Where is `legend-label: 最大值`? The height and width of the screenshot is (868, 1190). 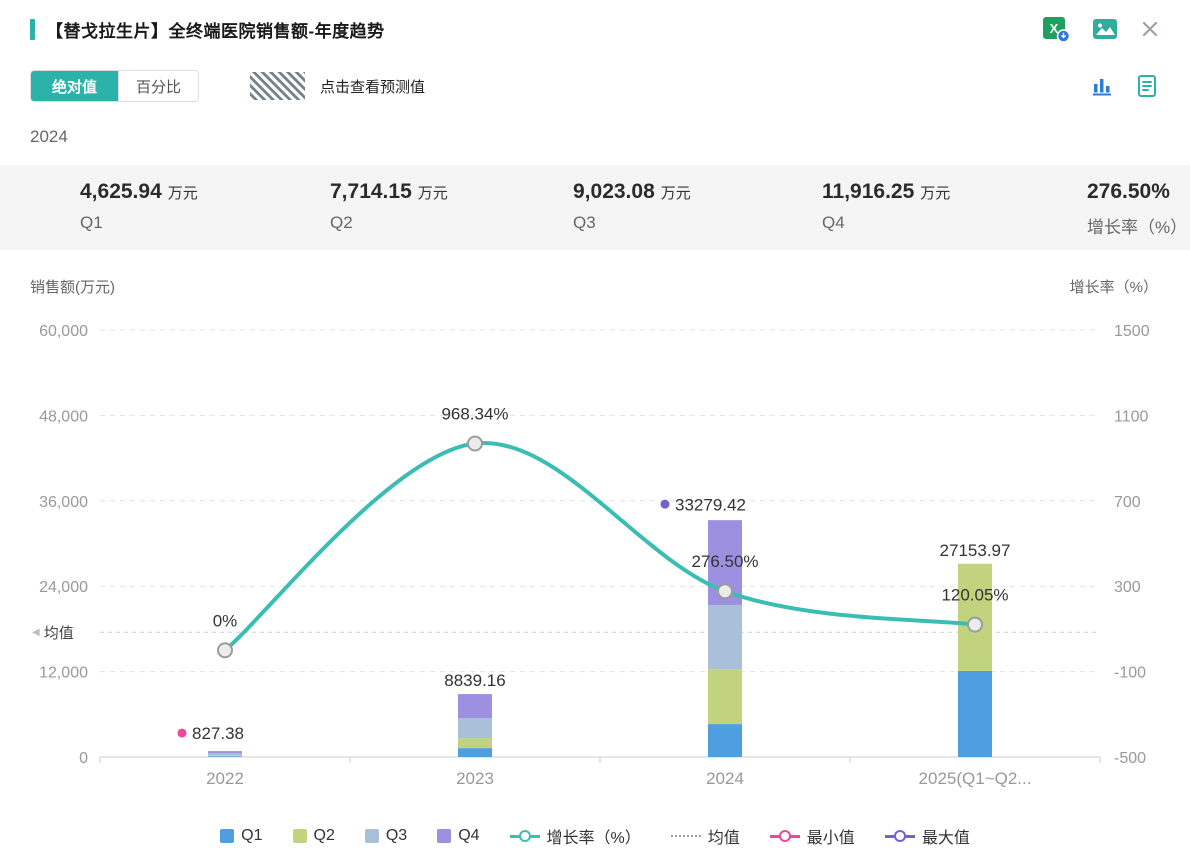
legend-label: 最大值 is located at coordinates (945, 838).